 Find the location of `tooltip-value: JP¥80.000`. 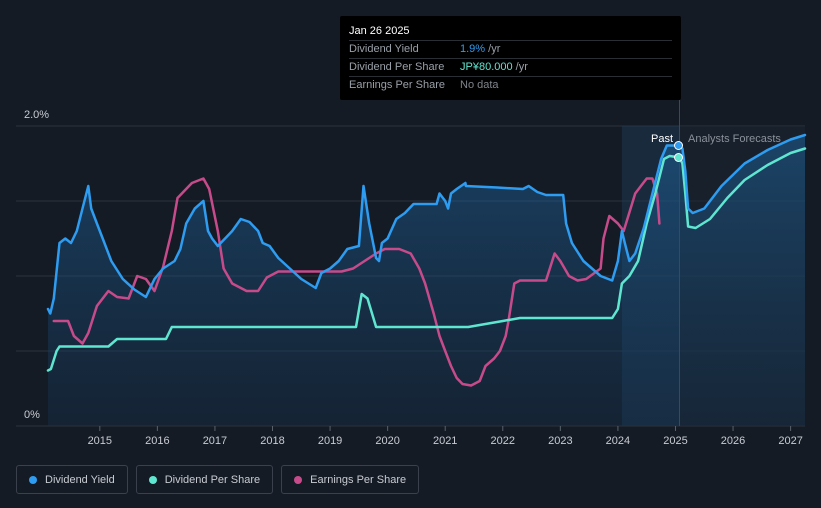

tooltip-value: JP¥80.000 is located at coordinates (486, 67).